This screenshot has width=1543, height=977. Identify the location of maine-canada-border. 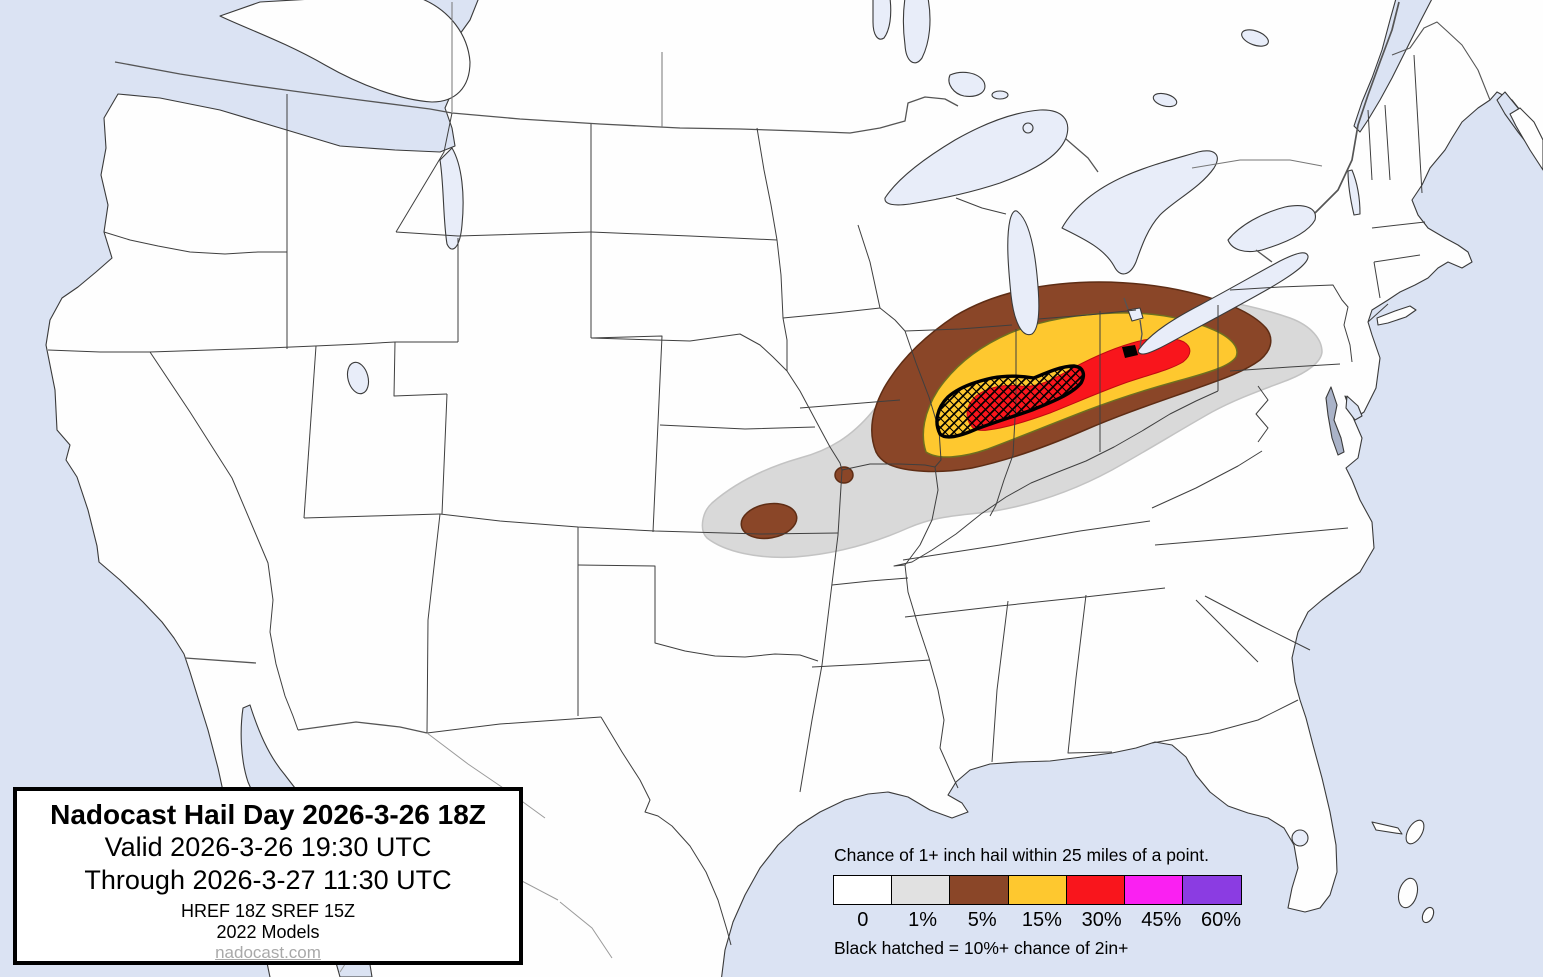
(1441, 61).